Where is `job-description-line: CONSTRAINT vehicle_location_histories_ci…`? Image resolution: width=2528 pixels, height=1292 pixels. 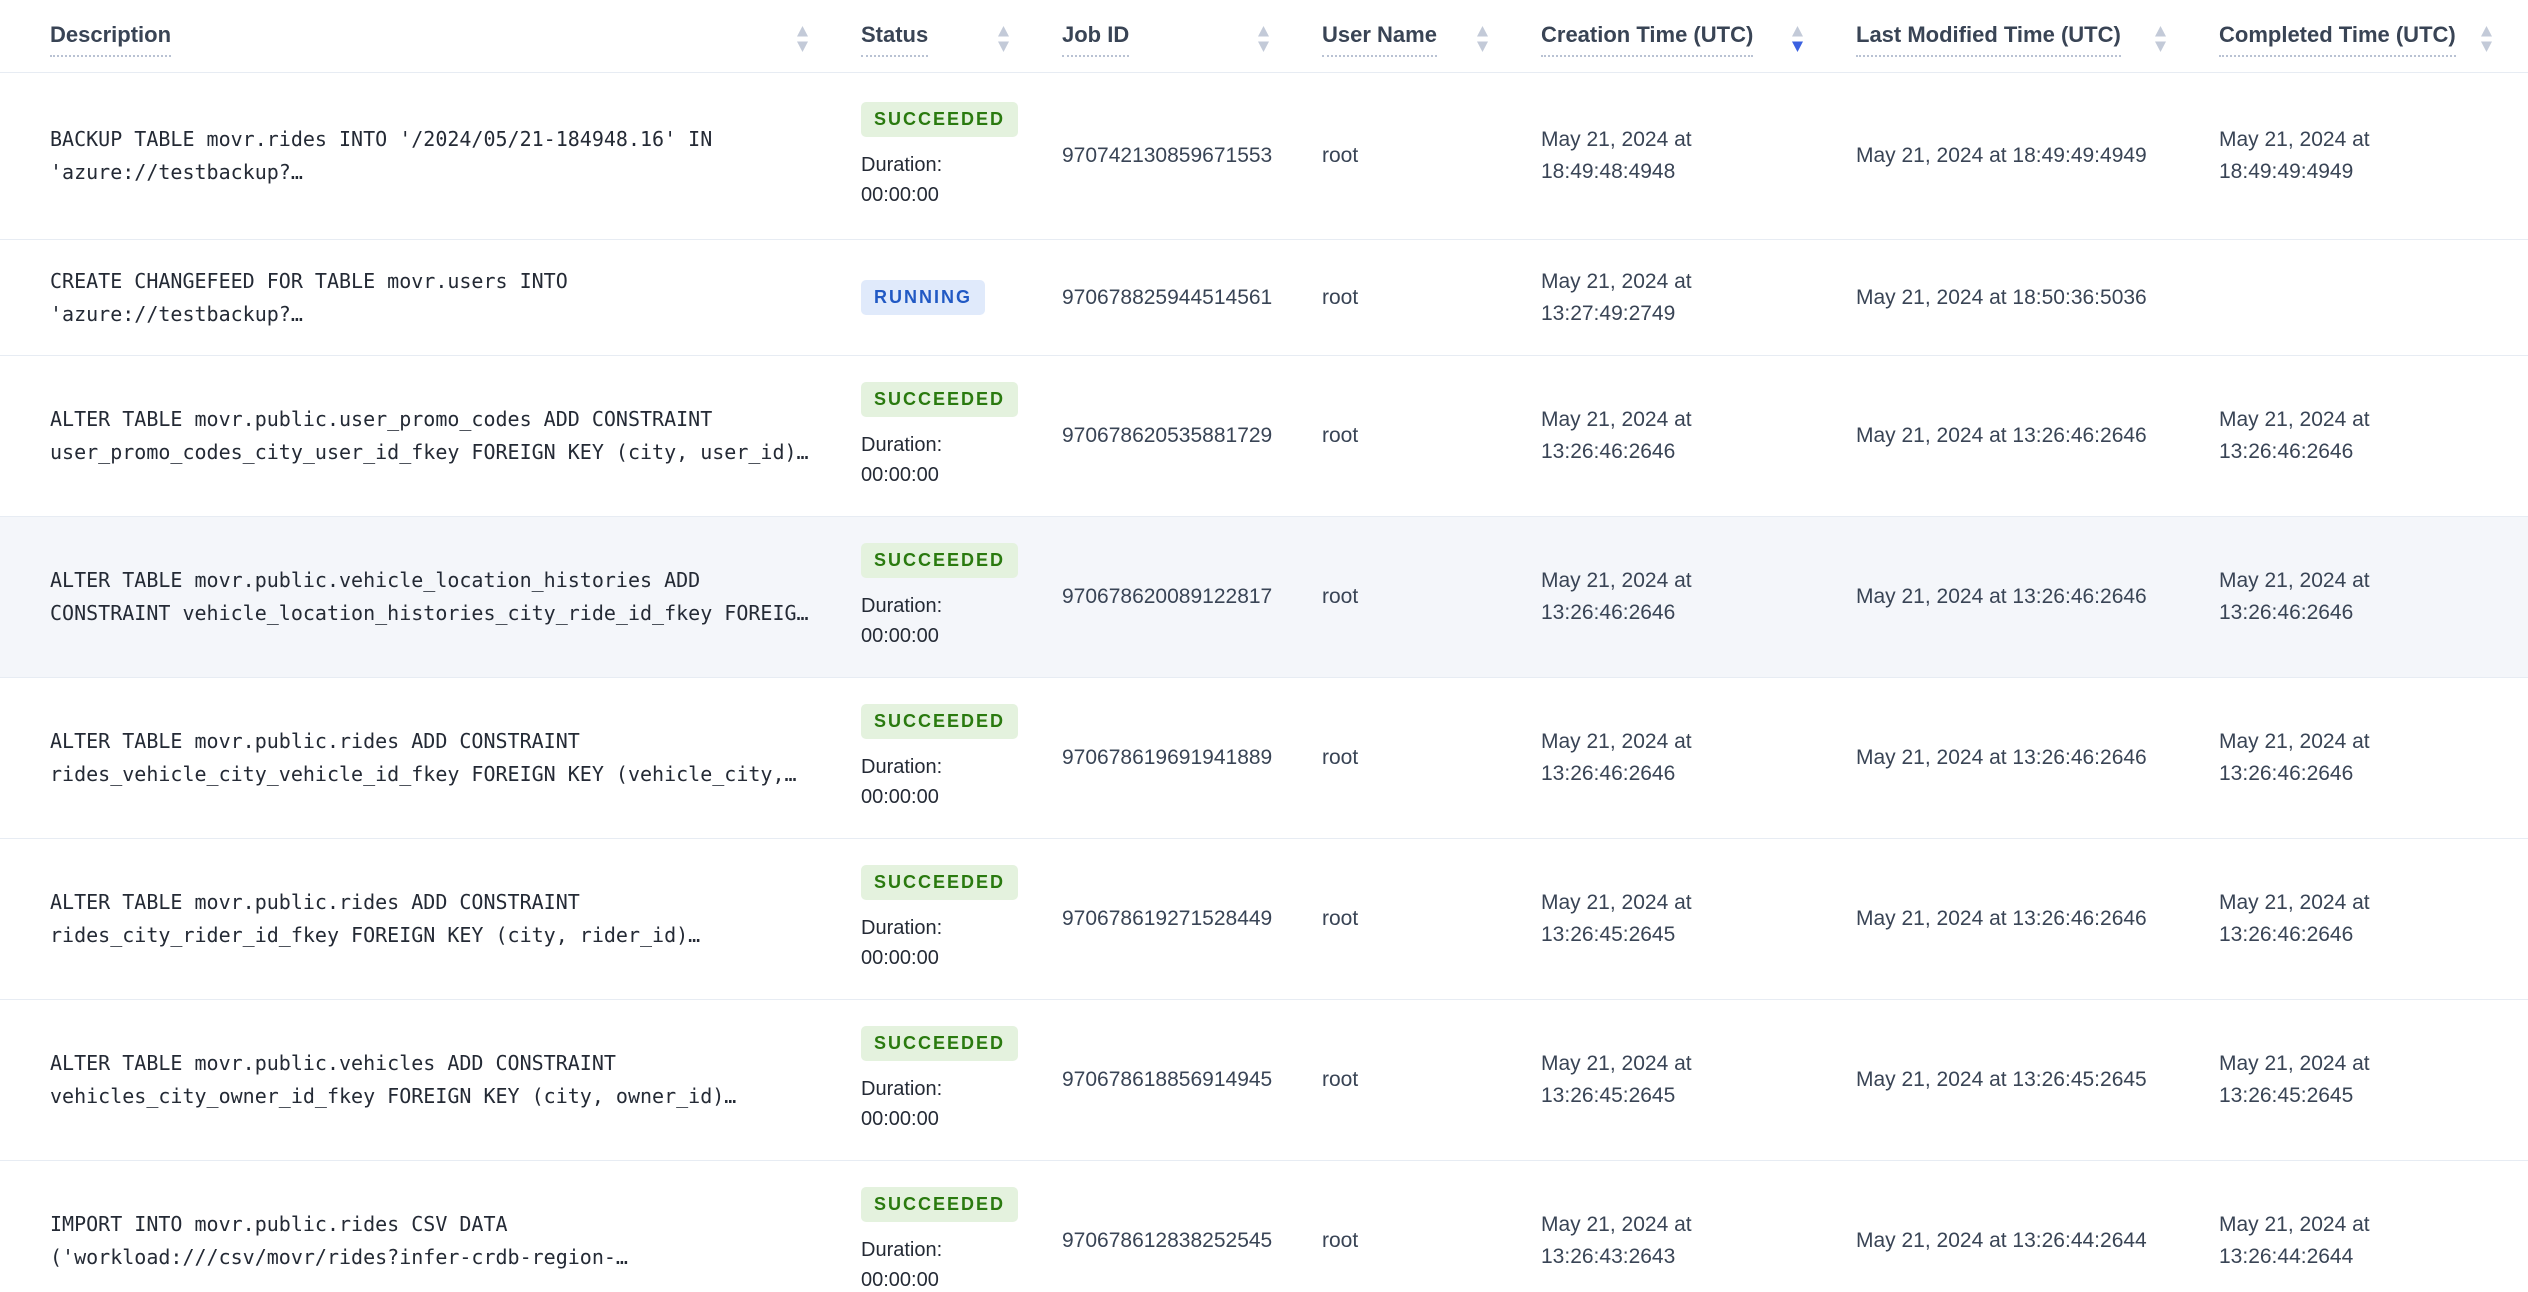 job-description-line: CONSTRAINT vehicle_location_histories_ci… is located at coordinates (429, 613).